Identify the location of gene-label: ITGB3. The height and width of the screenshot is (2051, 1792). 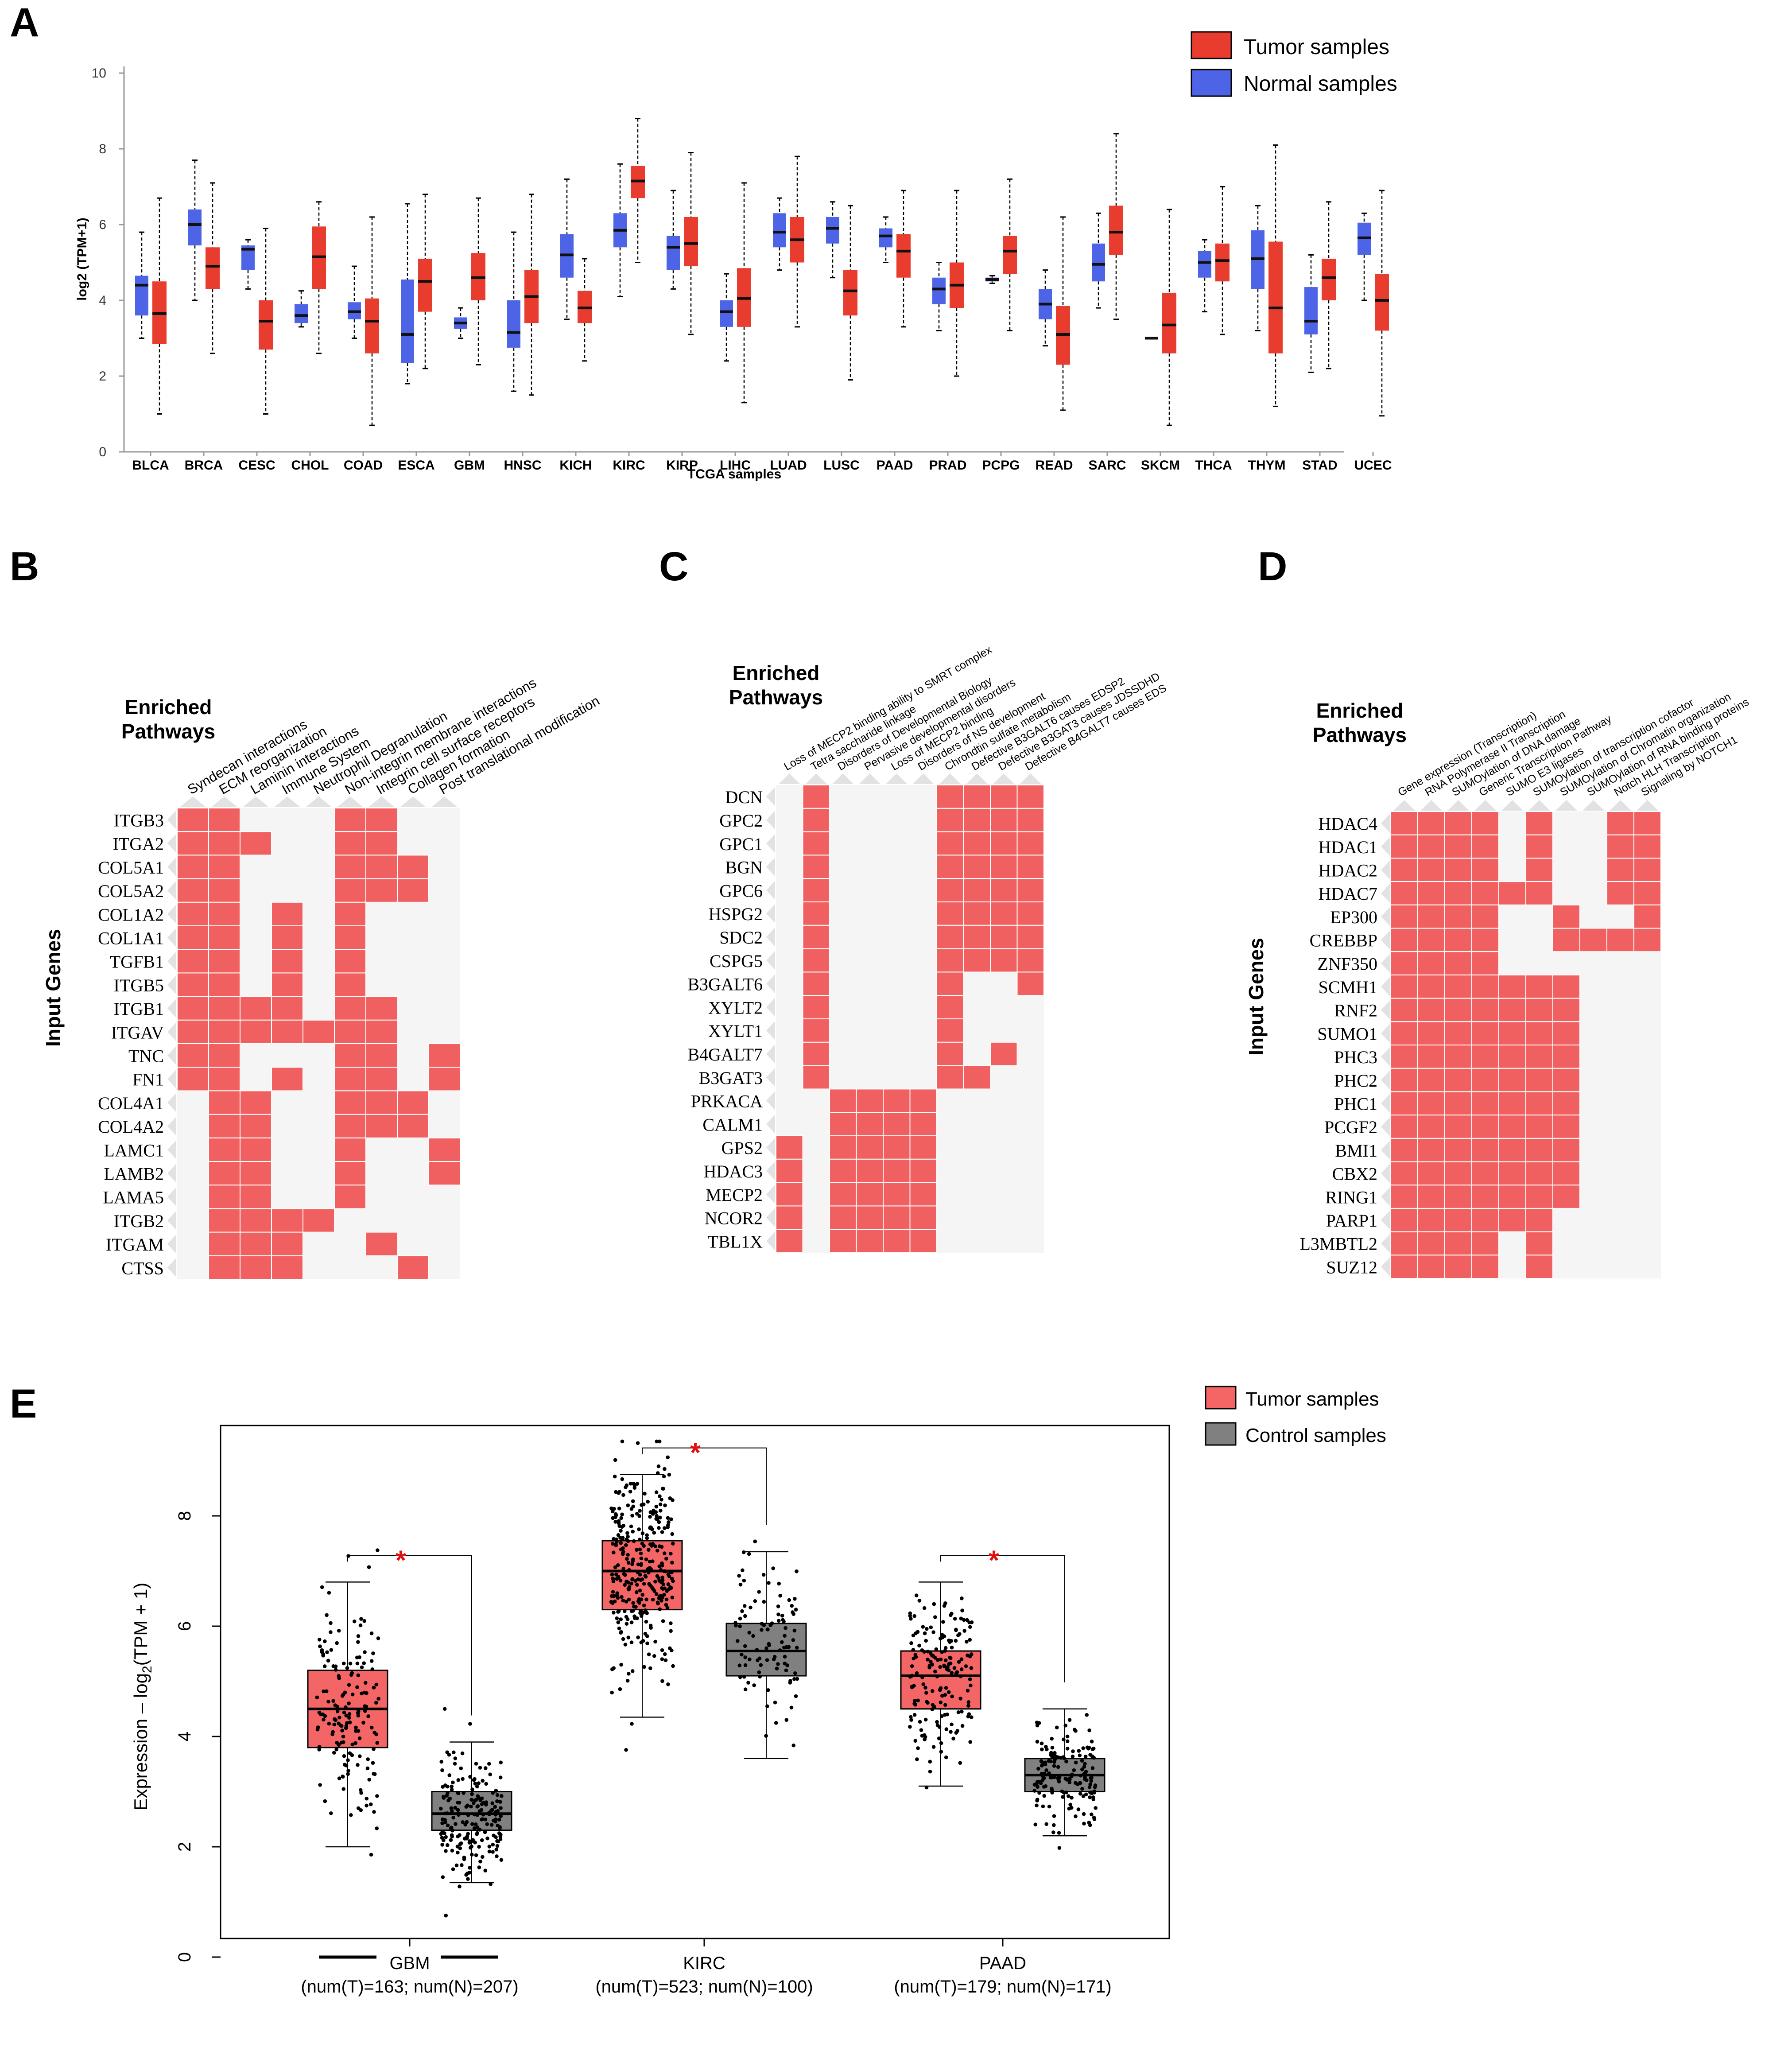
(139, 820).